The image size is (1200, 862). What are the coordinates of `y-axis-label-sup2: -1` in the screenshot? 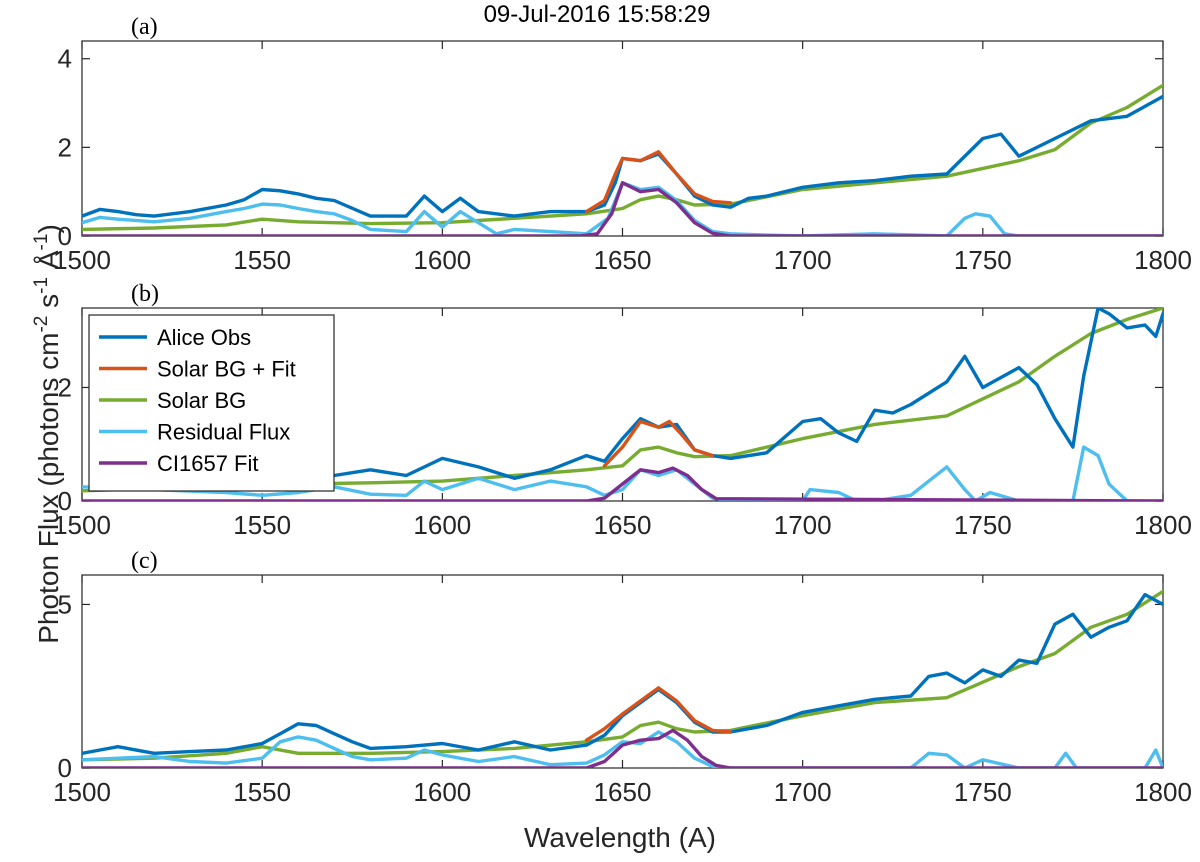 It's located at (41, 285).